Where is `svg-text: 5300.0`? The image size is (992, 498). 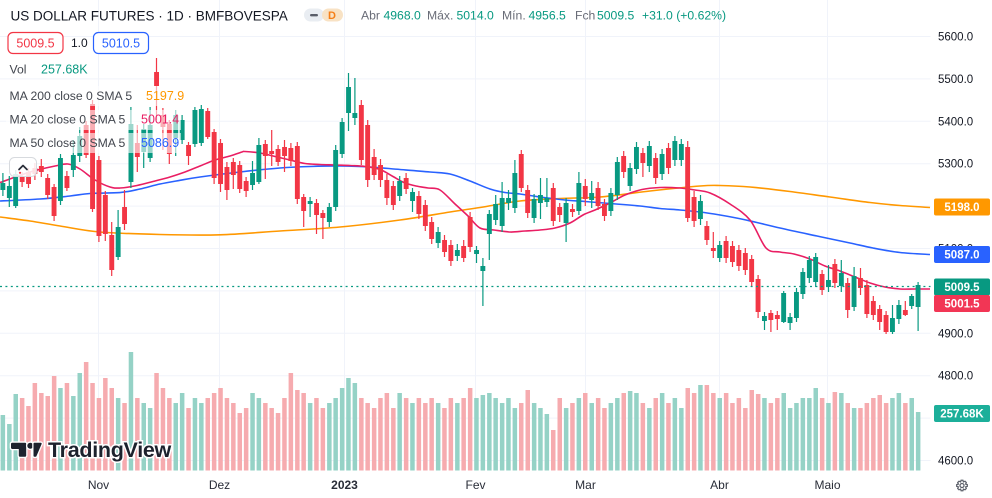 svg-text: 5300.0 is located at coordinates (955, 165).